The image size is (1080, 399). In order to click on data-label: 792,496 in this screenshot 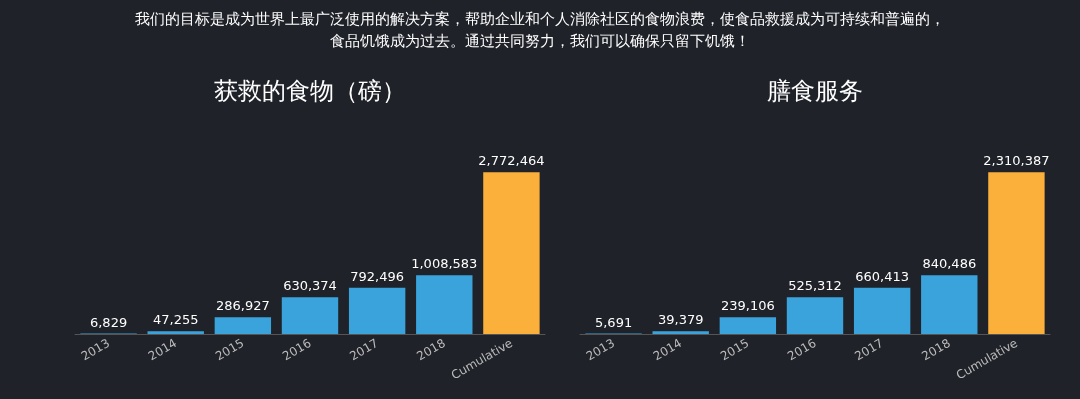, I will do `click(377, 276)`.